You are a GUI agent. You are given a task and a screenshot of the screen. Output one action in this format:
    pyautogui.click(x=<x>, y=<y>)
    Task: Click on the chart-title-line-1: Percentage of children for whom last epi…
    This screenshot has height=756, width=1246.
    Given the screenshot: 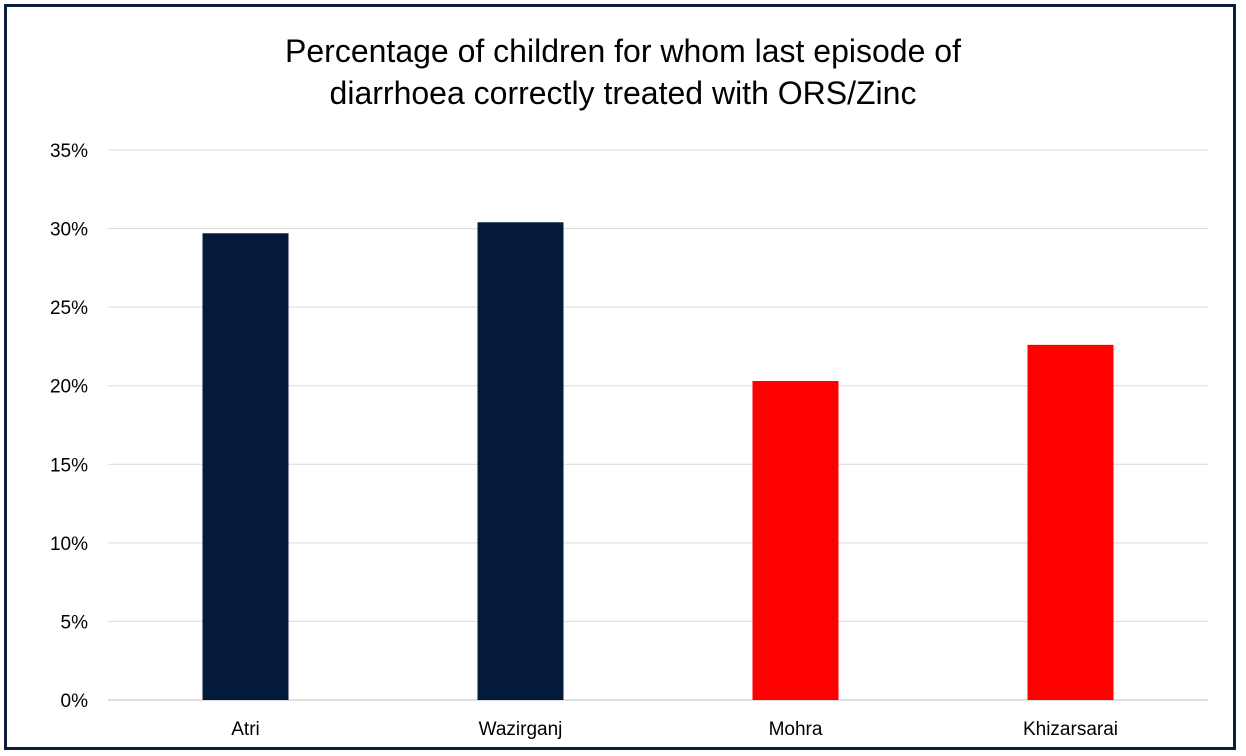 What is the action you would take?
    pyautogui.click(x=623, y=51)
    